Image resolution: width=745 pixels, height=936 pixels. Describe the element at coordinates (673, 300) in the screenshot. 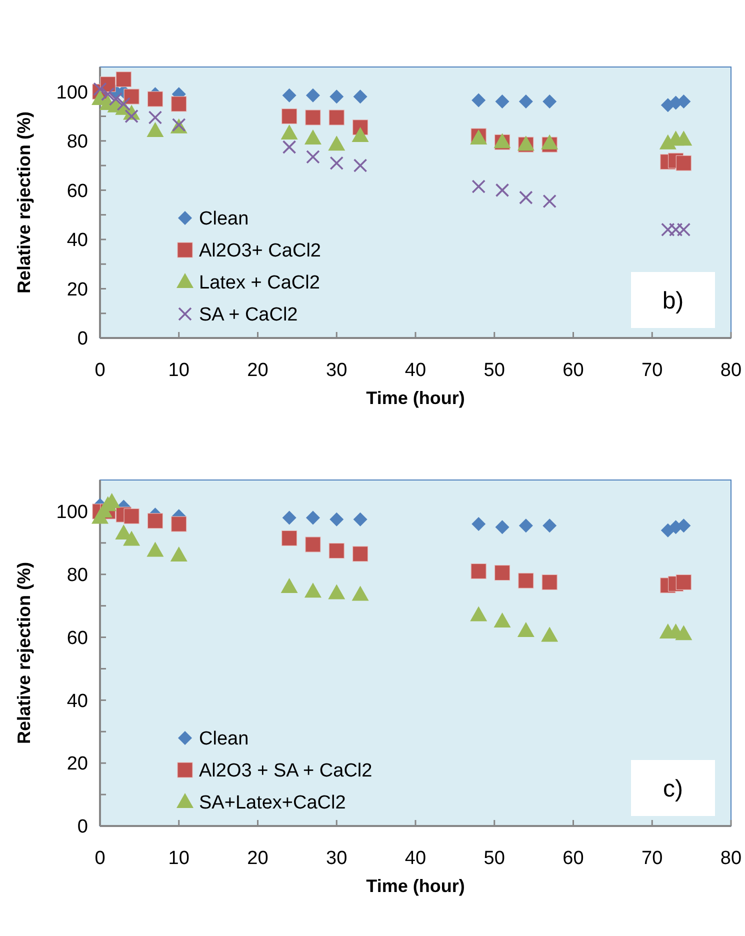

I see `annotation: b)` at that location.